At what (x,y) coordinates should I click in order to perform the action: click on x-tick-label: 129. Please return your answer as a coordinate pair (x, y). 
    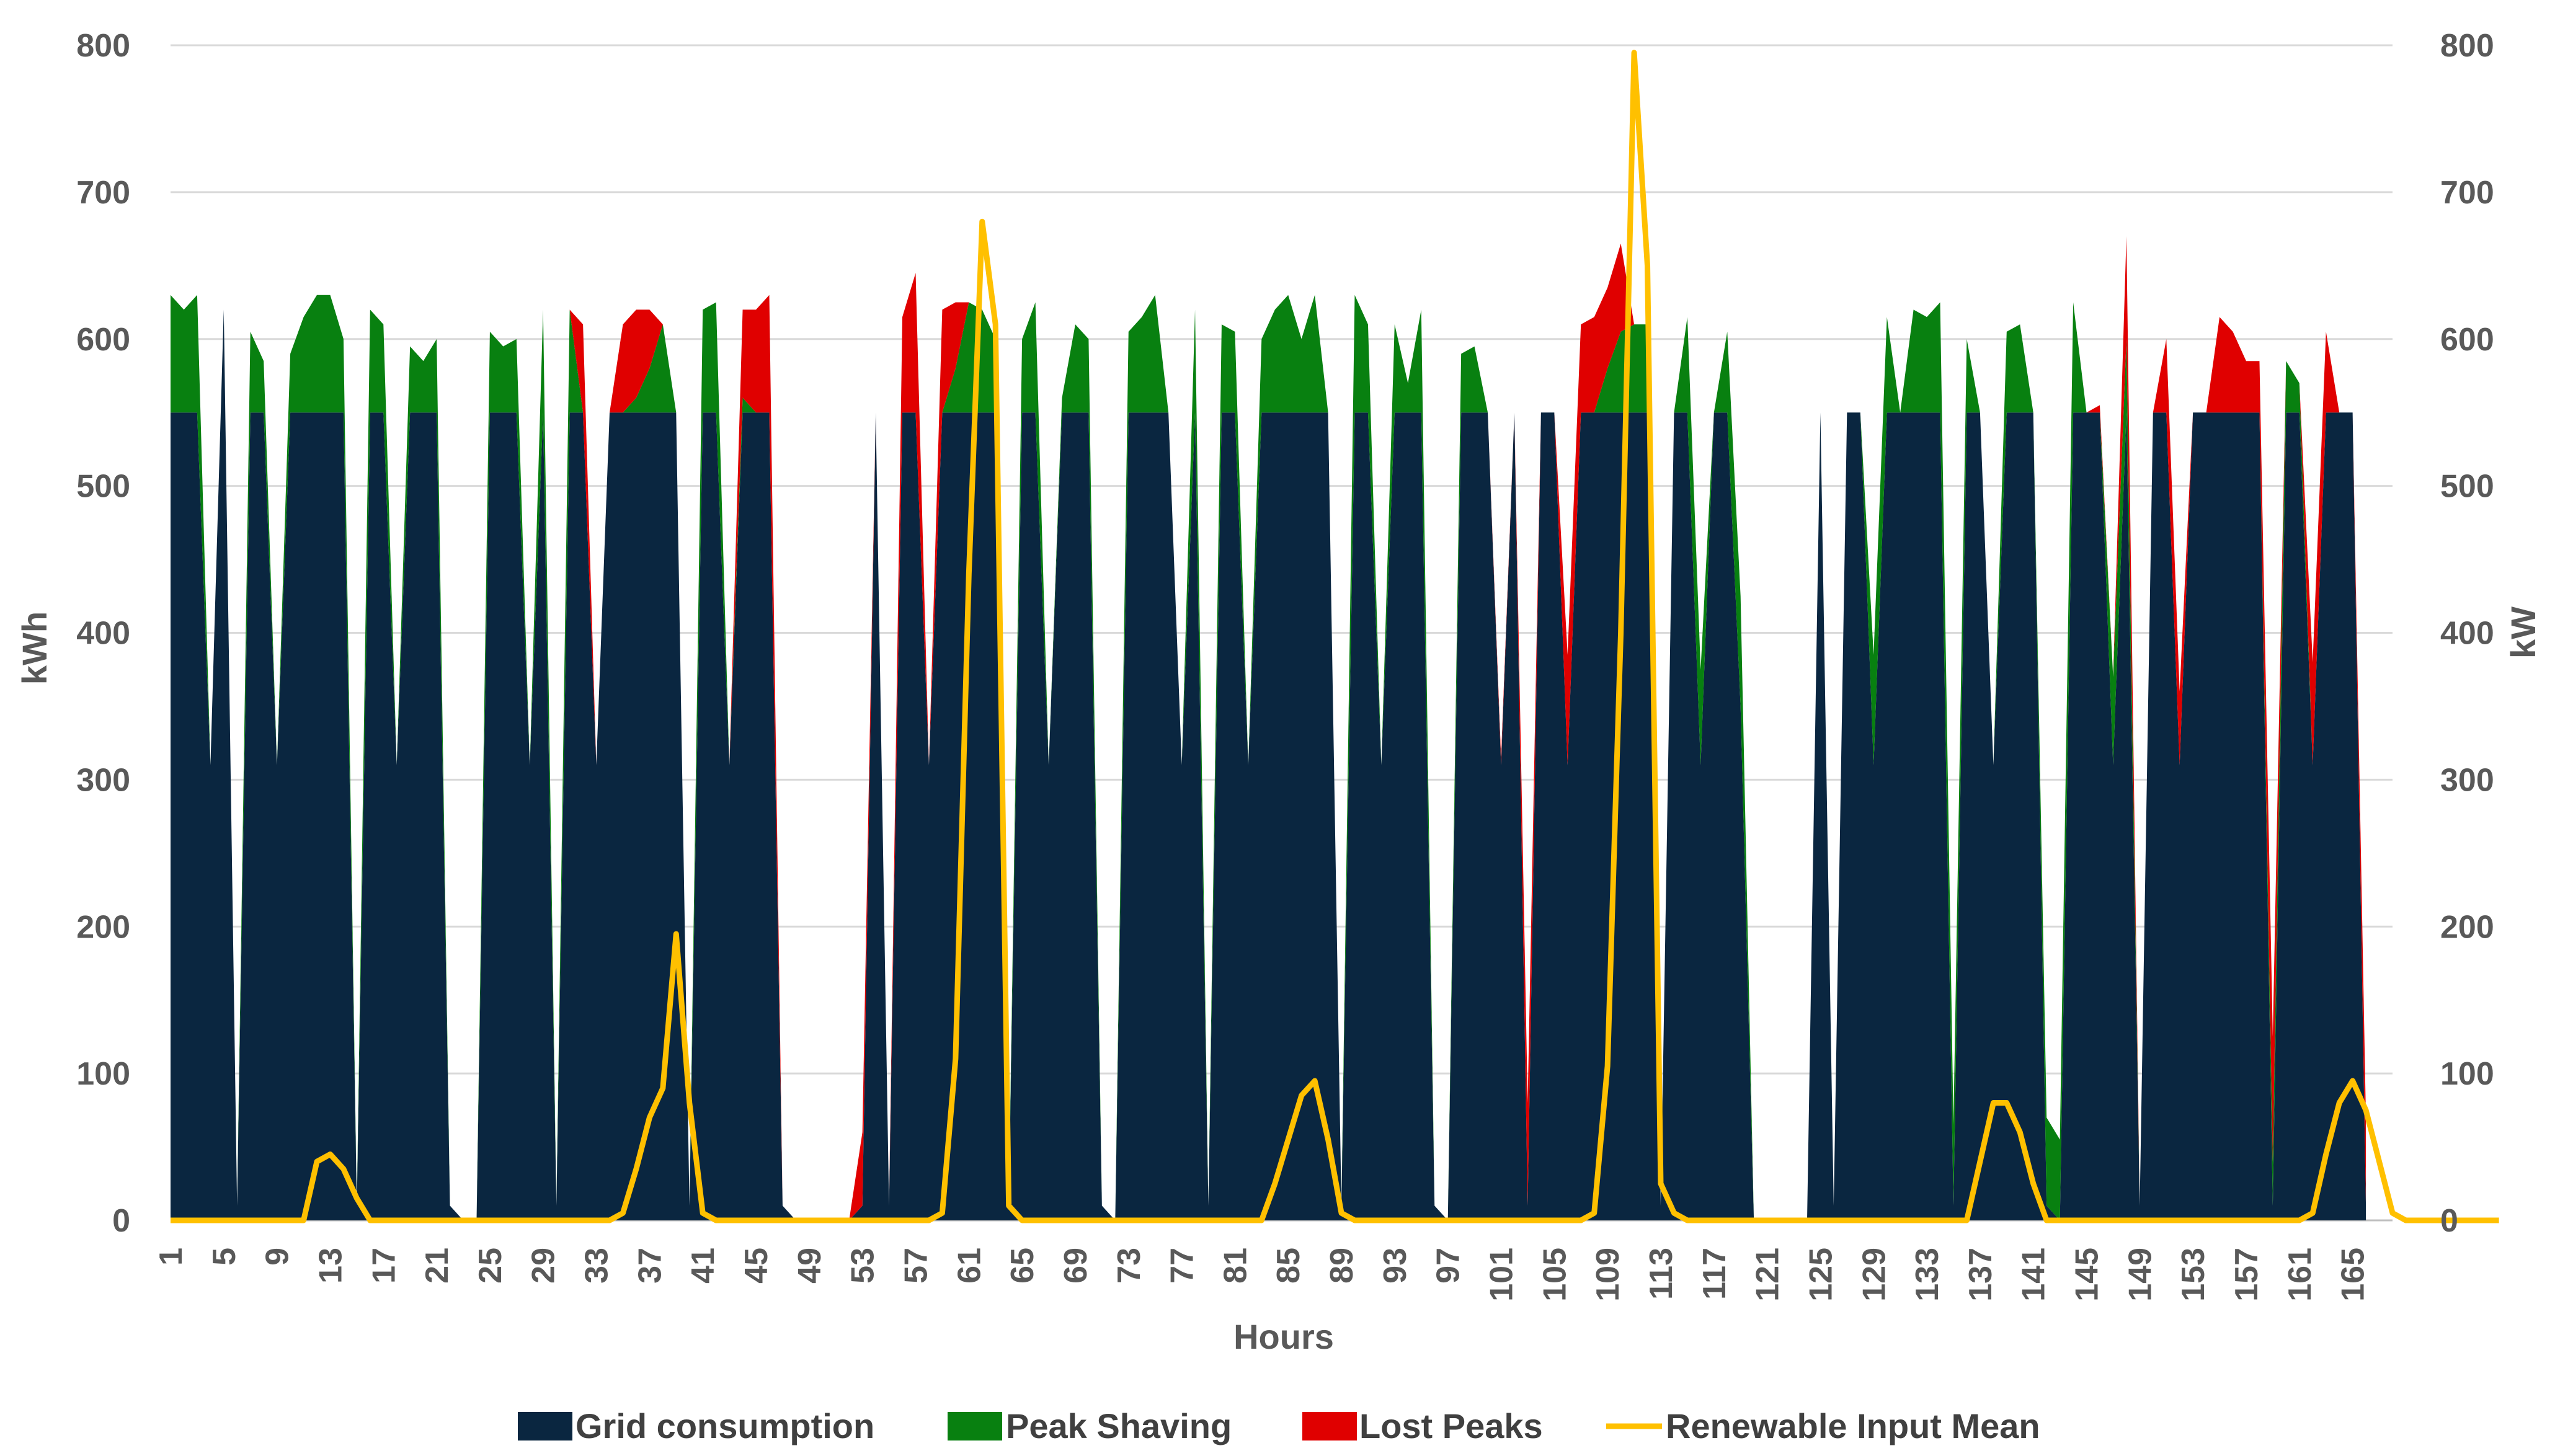
    Looking at the image, I should click on (1874, 1275).